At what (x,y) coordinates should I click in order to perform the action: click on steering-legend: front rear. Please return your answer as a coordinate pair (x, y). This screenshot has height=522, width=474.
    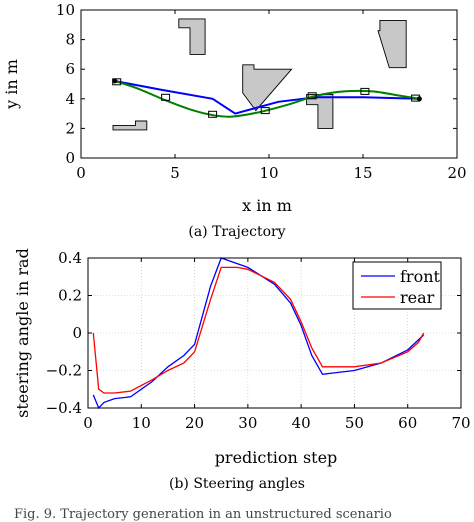
    Looking at the image, I should click on (397, 285).